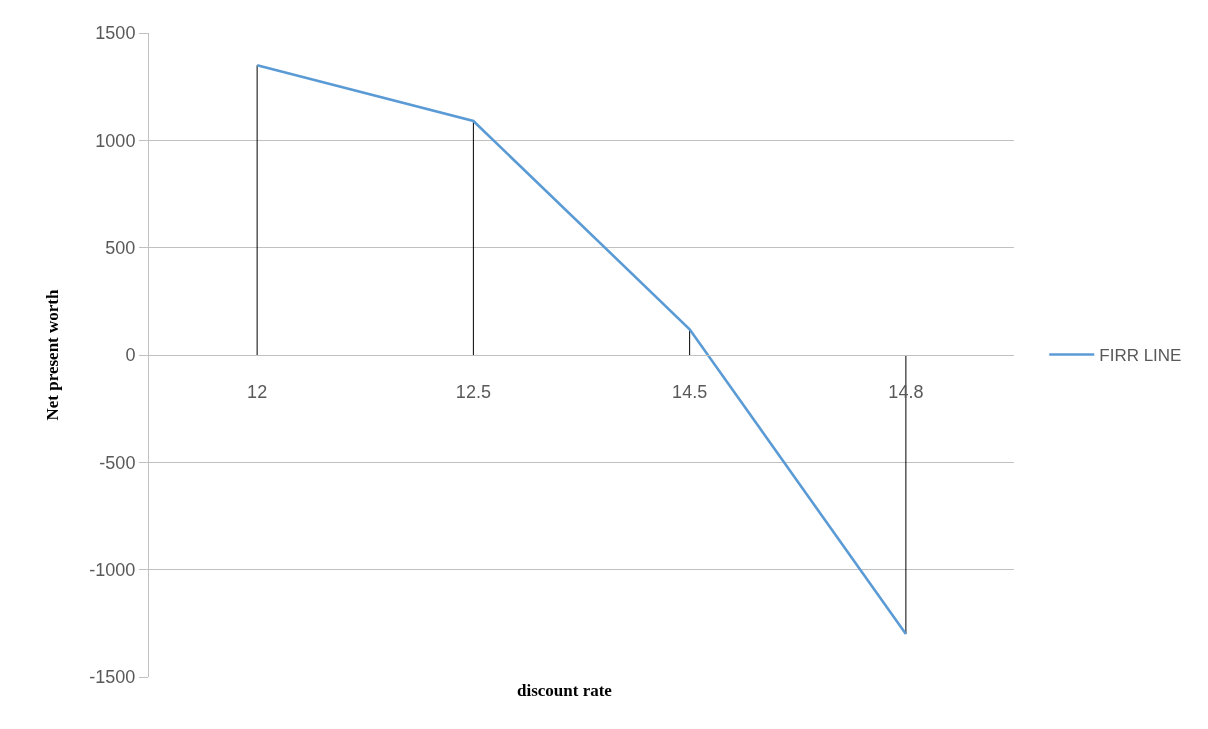 The height and width of the screenshot is (729, 1208). What do you see at coordinates (120, 247) in the screenshot?
I see `y-tick-label: 500` at bounding box center [120, 247].